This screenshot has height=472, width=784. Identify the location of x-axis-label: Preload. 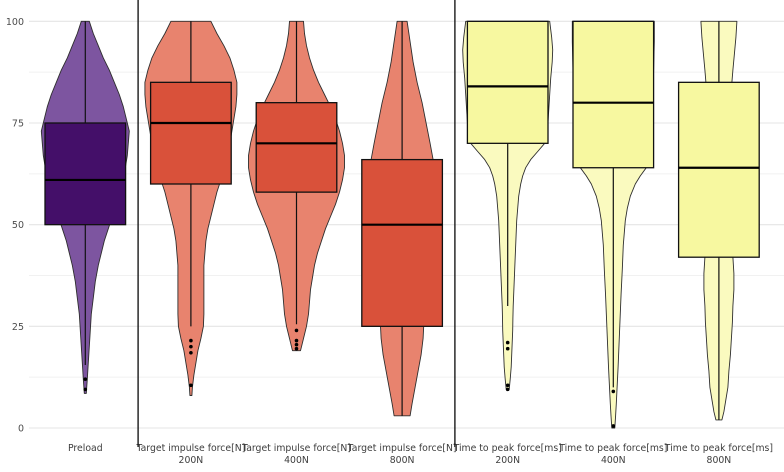
(85, 448).